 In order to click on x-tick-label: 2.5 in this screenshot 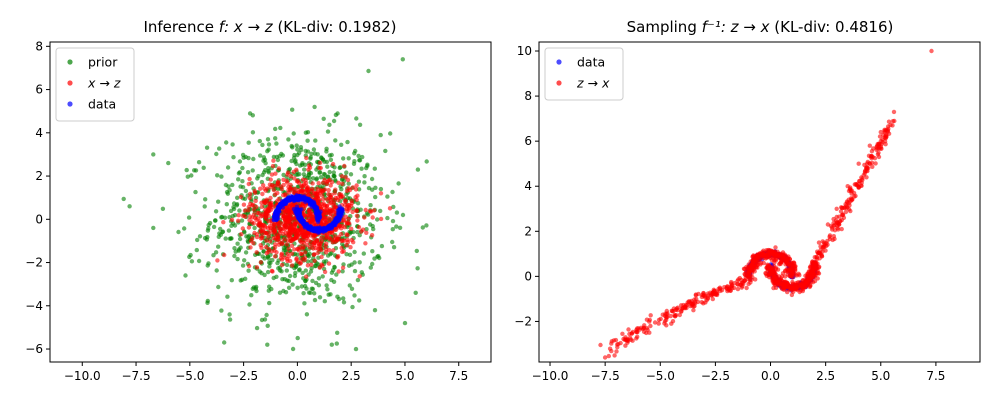, I will do `click(351, 376)`.